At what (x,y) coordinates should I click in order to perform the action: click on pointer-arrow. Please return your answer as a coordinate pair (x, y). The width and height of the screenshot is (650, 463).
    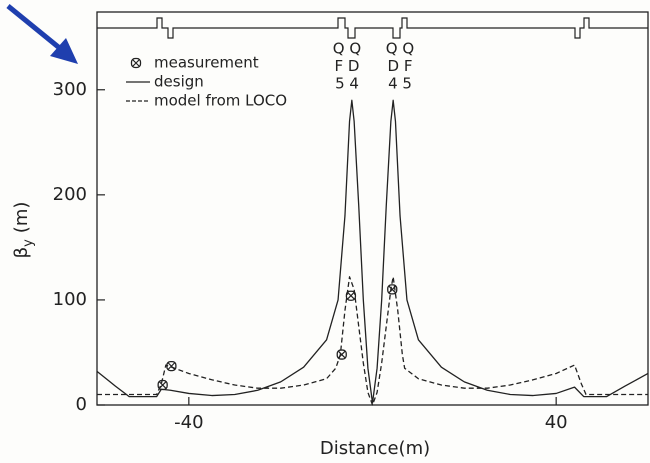
    Looking at the image, I should click on (35, 28).